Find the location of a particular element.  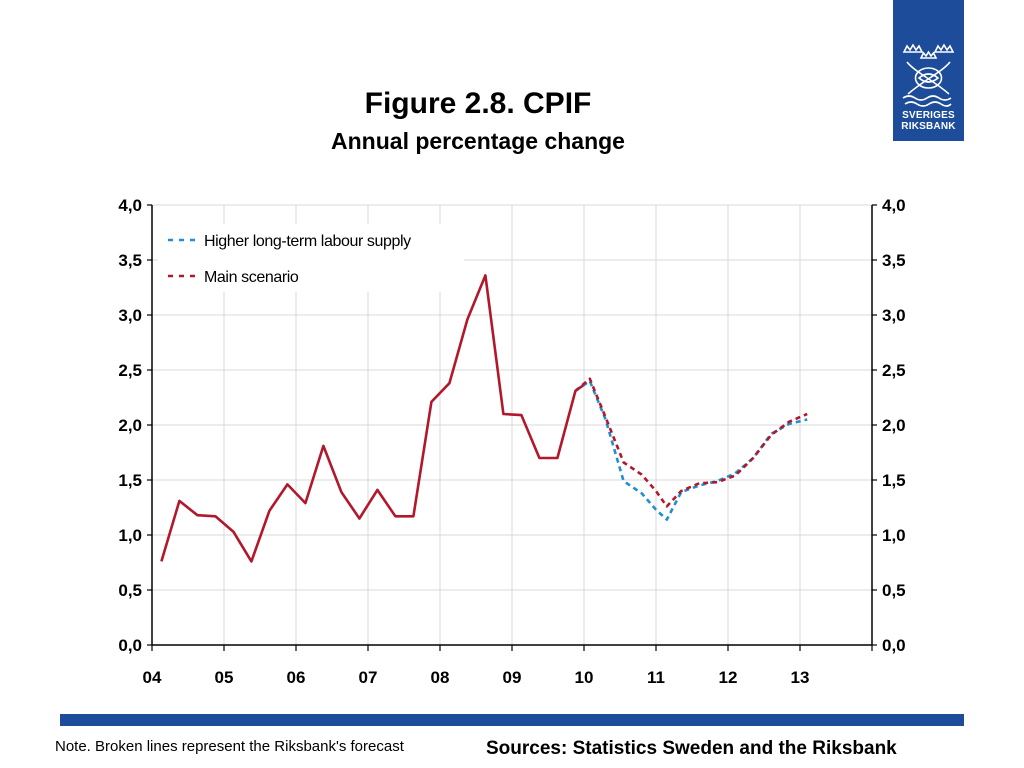

y-tick-label-left: 1,5 is located at coordinates (130, 480).